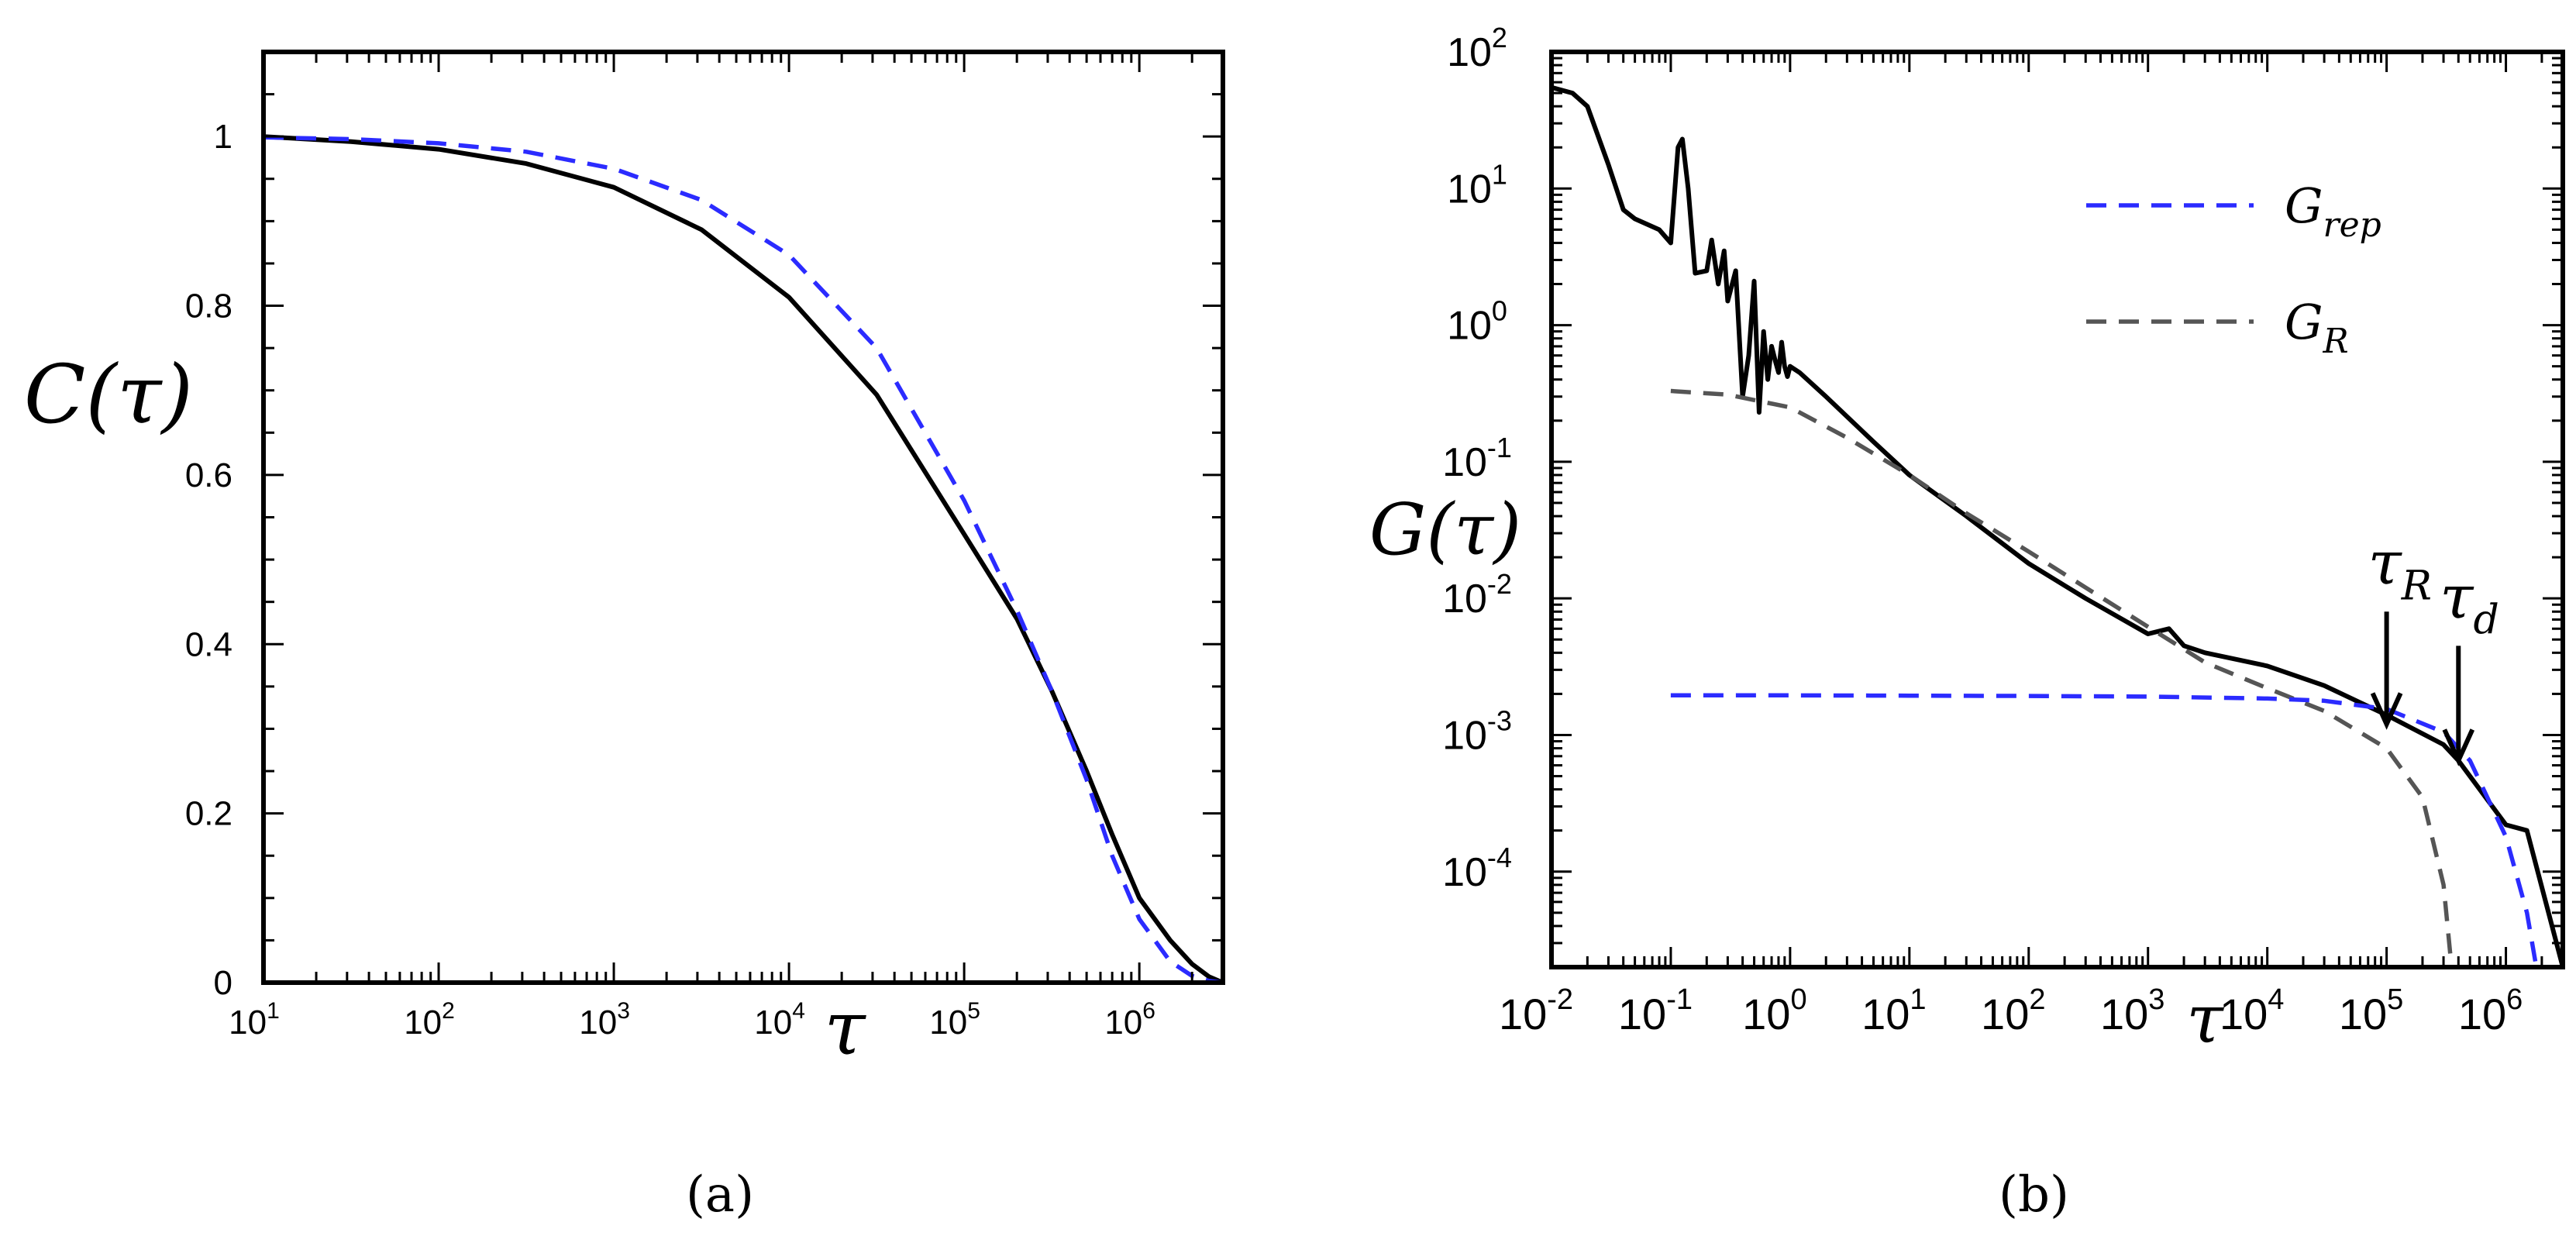 The width and height of the screenshot is (2576, 1243). I want to click on y-tick-label: 10², so click(1477, 48).